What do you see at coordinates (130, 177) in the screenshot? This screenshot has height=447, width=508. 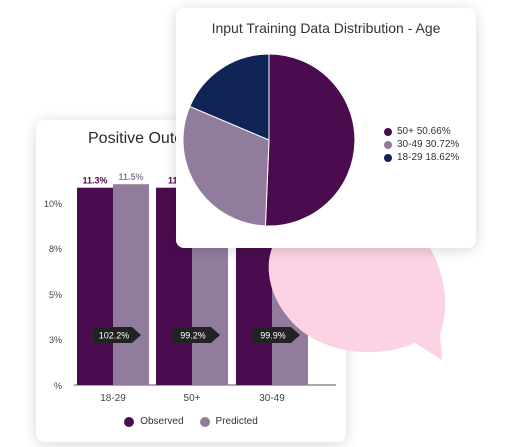 I see `data-label-predicted: 11.5%` at bounding box center [130, 177].